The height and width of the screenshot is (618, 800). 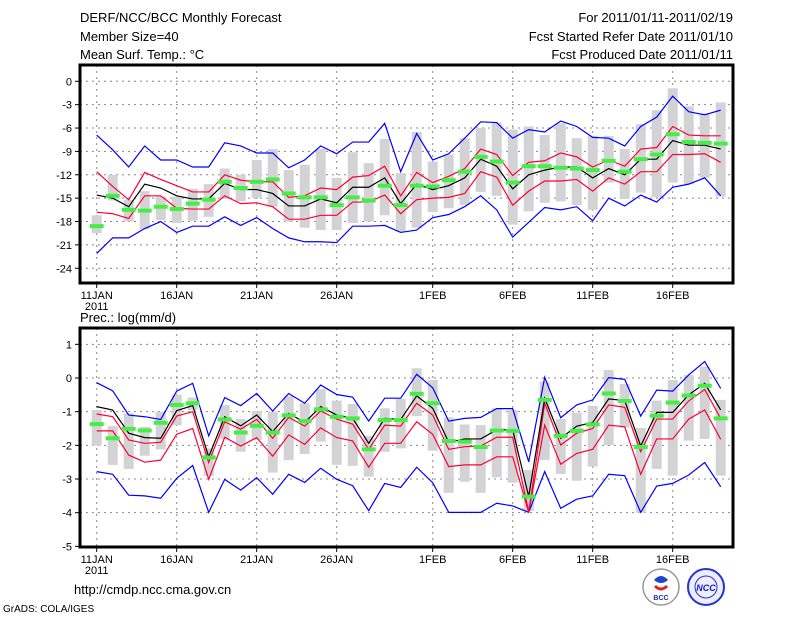 I want to click on x-tick-label: 11JAN, so click(x=97, y=296).